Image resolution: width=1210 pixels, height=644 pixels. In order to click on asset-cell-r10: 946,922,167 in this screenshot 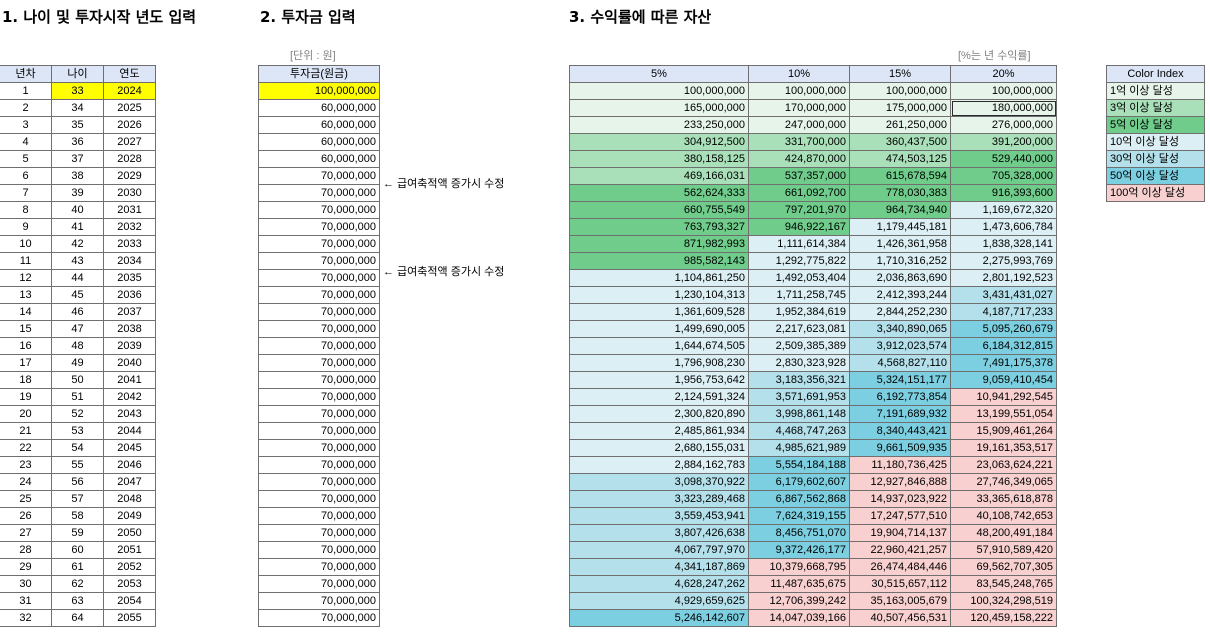, I will do `click(799, 227)`.